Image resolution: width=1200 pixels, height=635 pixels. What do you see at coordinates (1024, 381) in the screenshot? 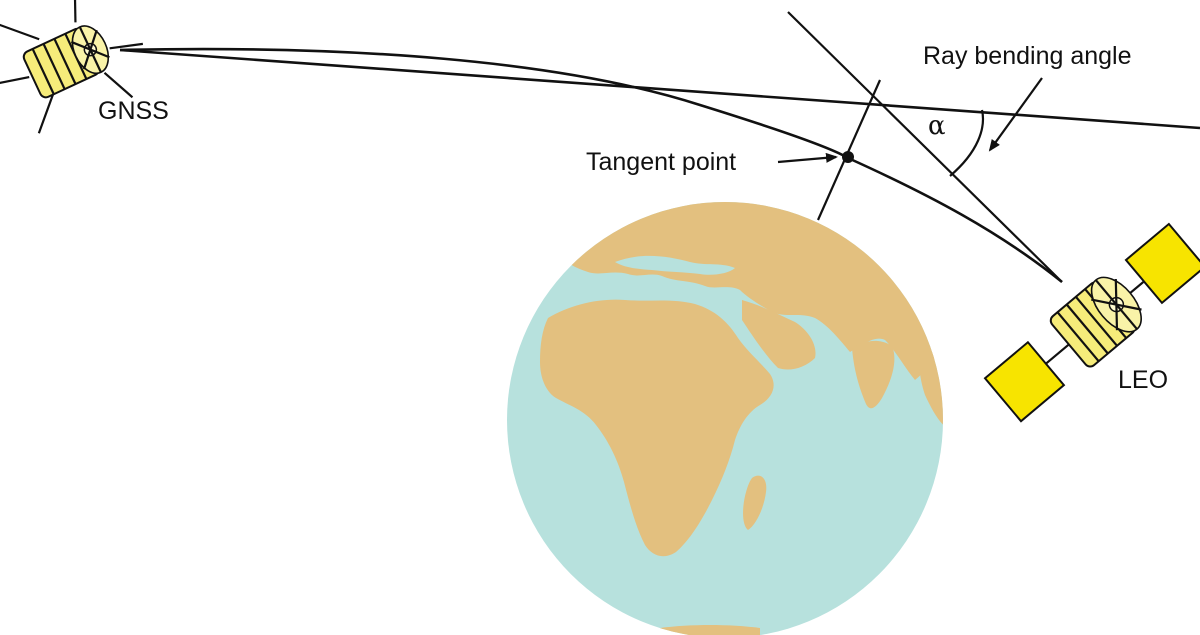
I see `leo-solar-panel-left` at bounding box center [1024, 381].